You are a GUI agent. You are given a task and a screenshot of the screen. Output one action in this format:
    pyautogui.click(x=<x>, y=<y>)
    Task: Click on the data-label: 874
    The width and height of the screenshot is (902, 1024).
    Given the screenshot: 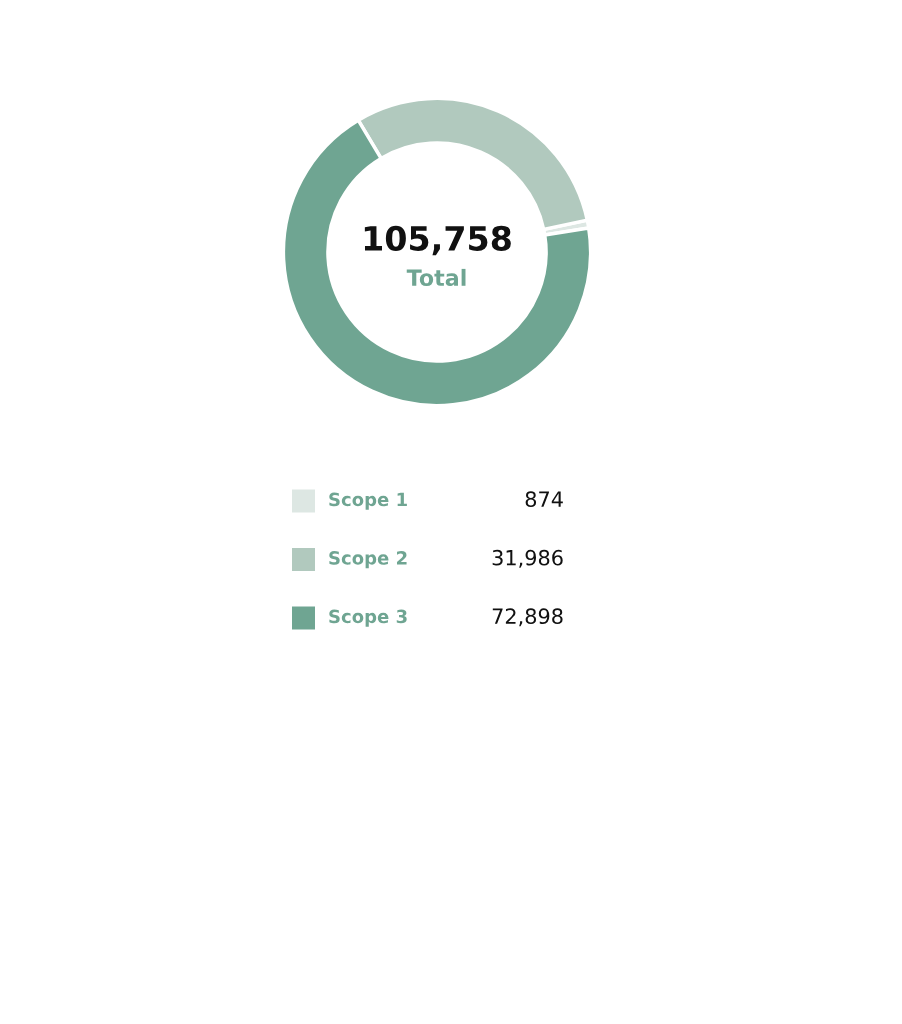 What is the action you would take?
    pyautogui.click(x=544, y=499)
    